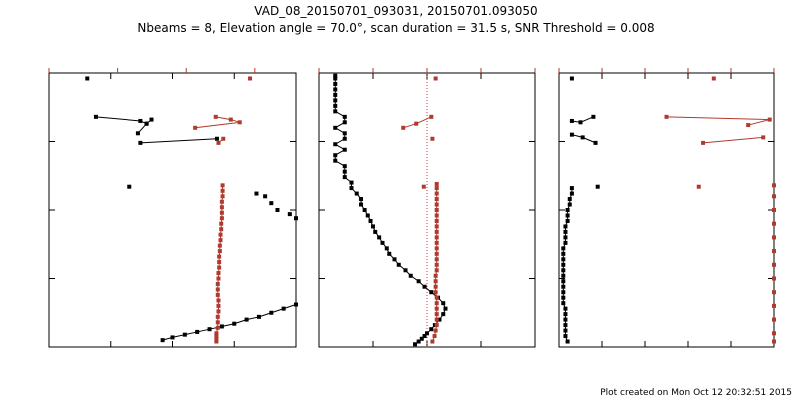  I want to click on series-line-left, so click(229, 322).